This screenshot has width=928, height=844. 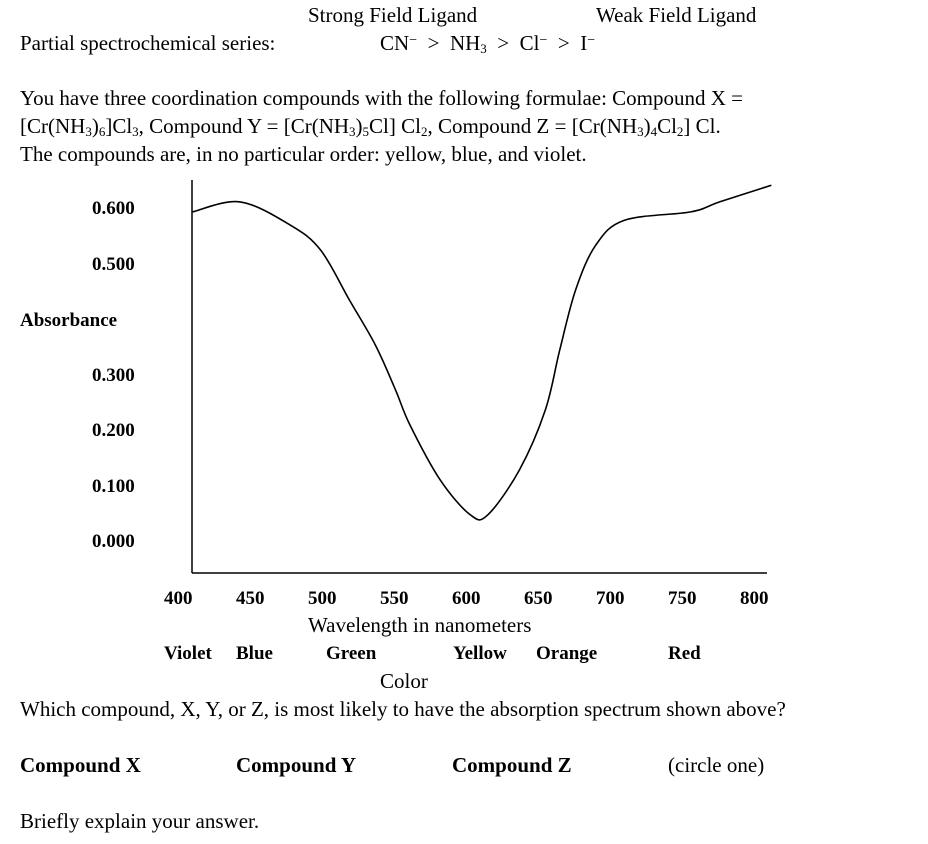 What do you see at coordinates (404, 681) in the screenshot?
I see `color-label: Color` at bounding box center [404, 681].